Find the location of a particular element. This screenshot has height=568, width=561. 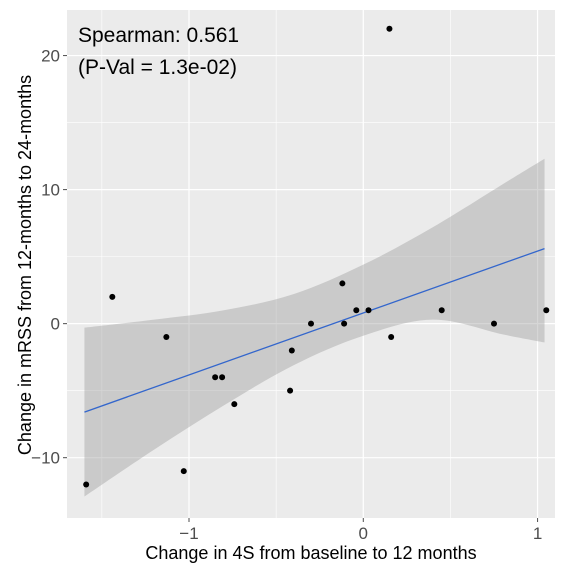

x-axis-ticks: −1 0 1 is located at coordinates (360, 530).